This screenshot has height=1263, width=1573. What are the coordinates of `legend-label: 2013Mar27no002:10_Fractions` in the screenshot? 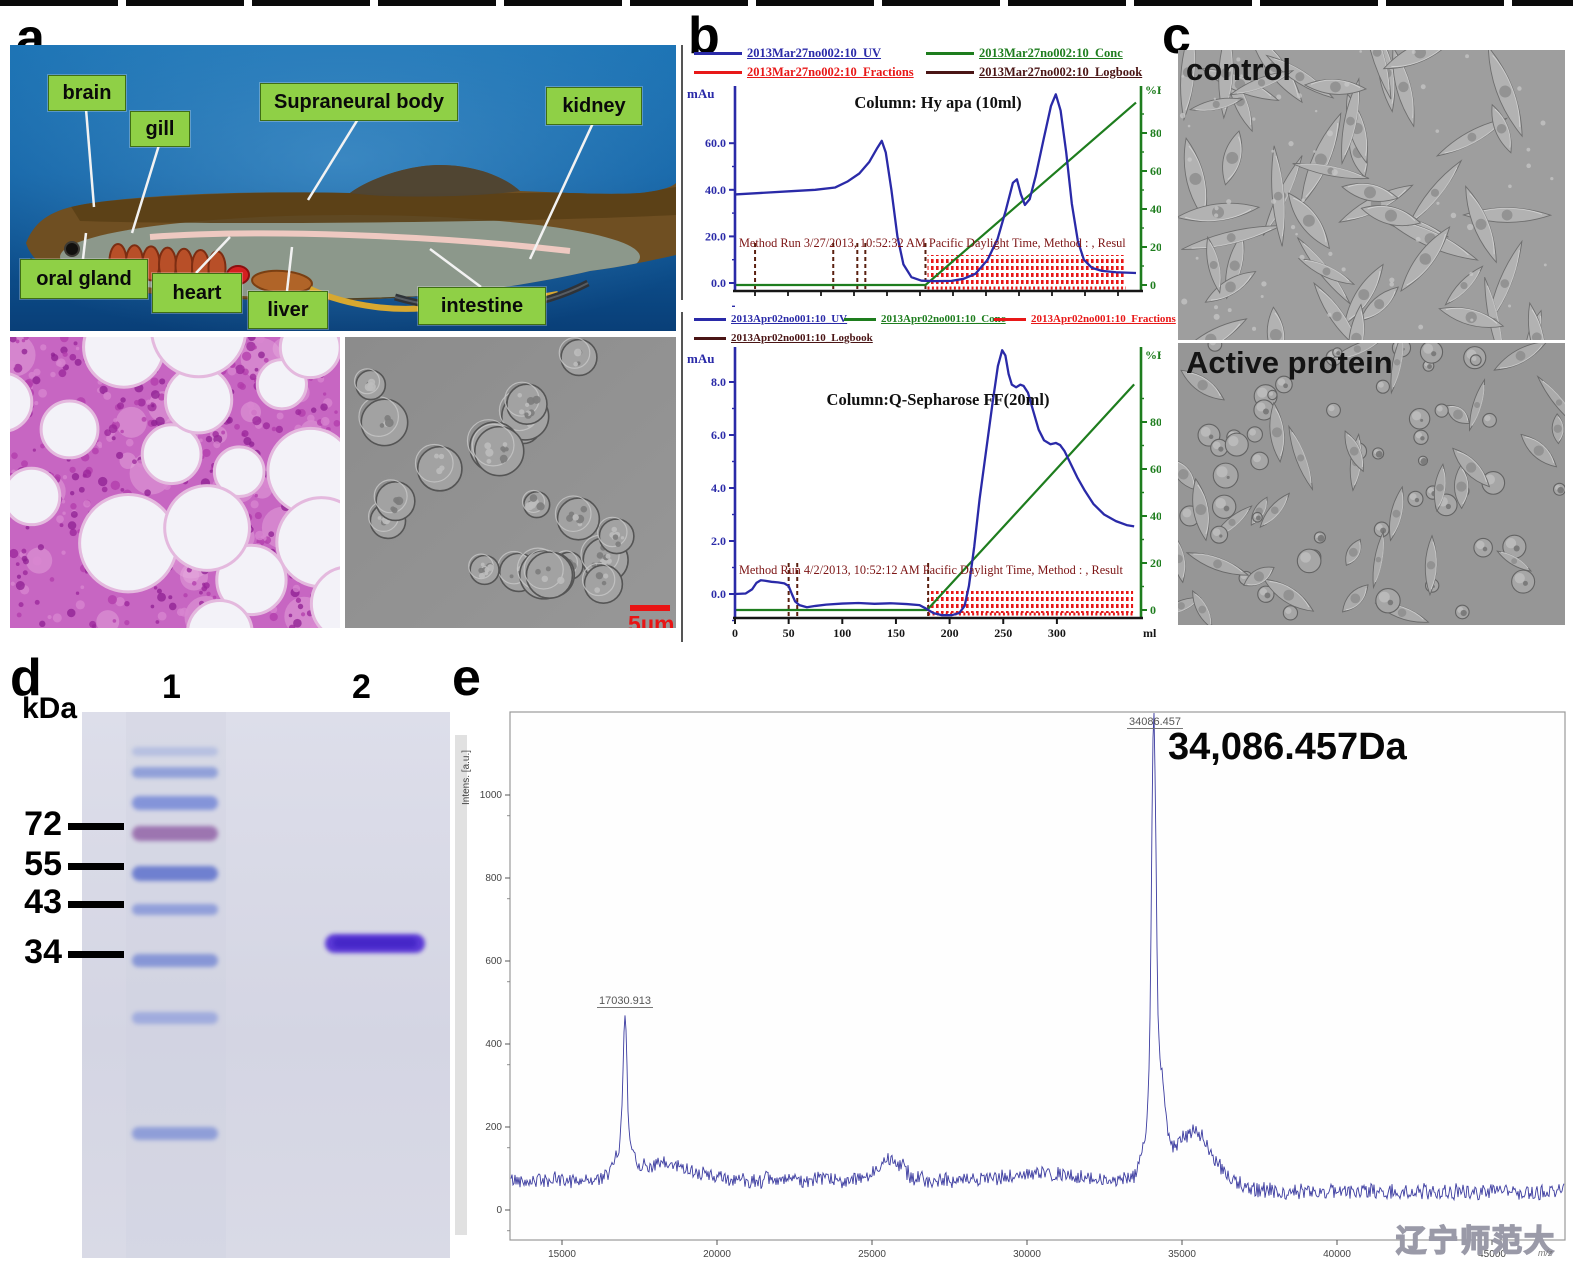 It's located at (830, 71).